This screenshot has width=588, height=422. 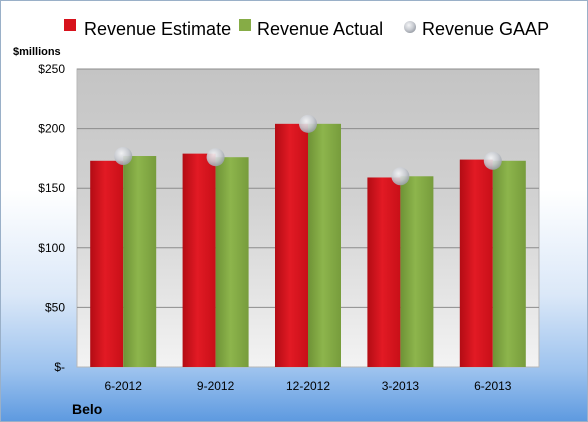 What do you see at coordinates (410, 27) in the screenshot?
I see `legend-marker-gaap` at bounding box center [410, 27].